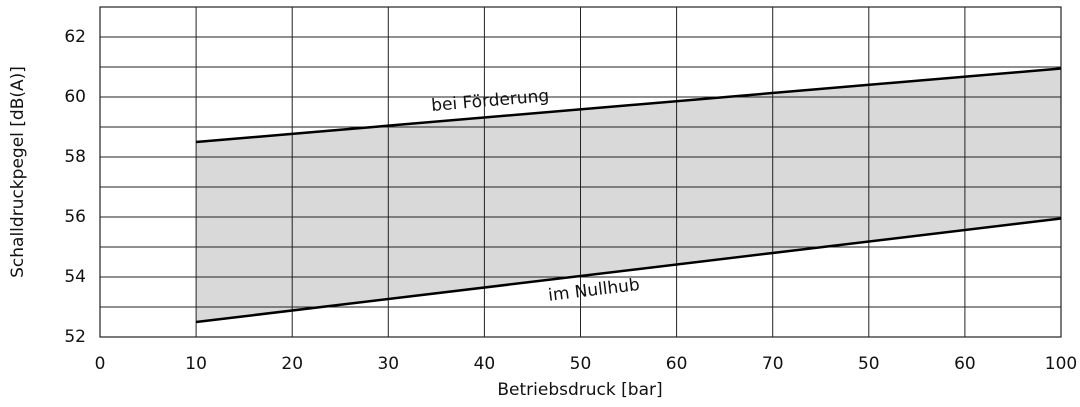 Image resolution: width=1080 pixels, height=407 pixels. What do you see at coordinates (292, 364) in the screenshot?
I see `x-tick-label: 20` at bounding box center [292, 364].